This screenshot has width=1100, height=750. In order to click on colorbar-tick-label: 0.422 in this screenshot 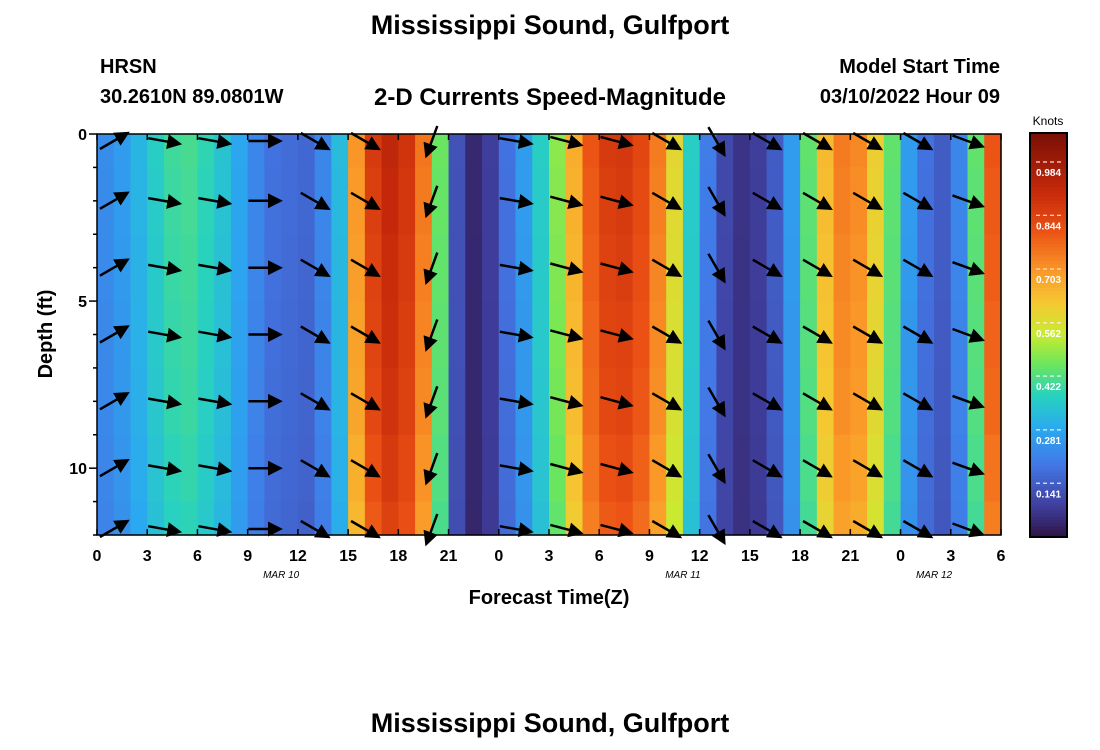, I will do `click(1048, 387)`.